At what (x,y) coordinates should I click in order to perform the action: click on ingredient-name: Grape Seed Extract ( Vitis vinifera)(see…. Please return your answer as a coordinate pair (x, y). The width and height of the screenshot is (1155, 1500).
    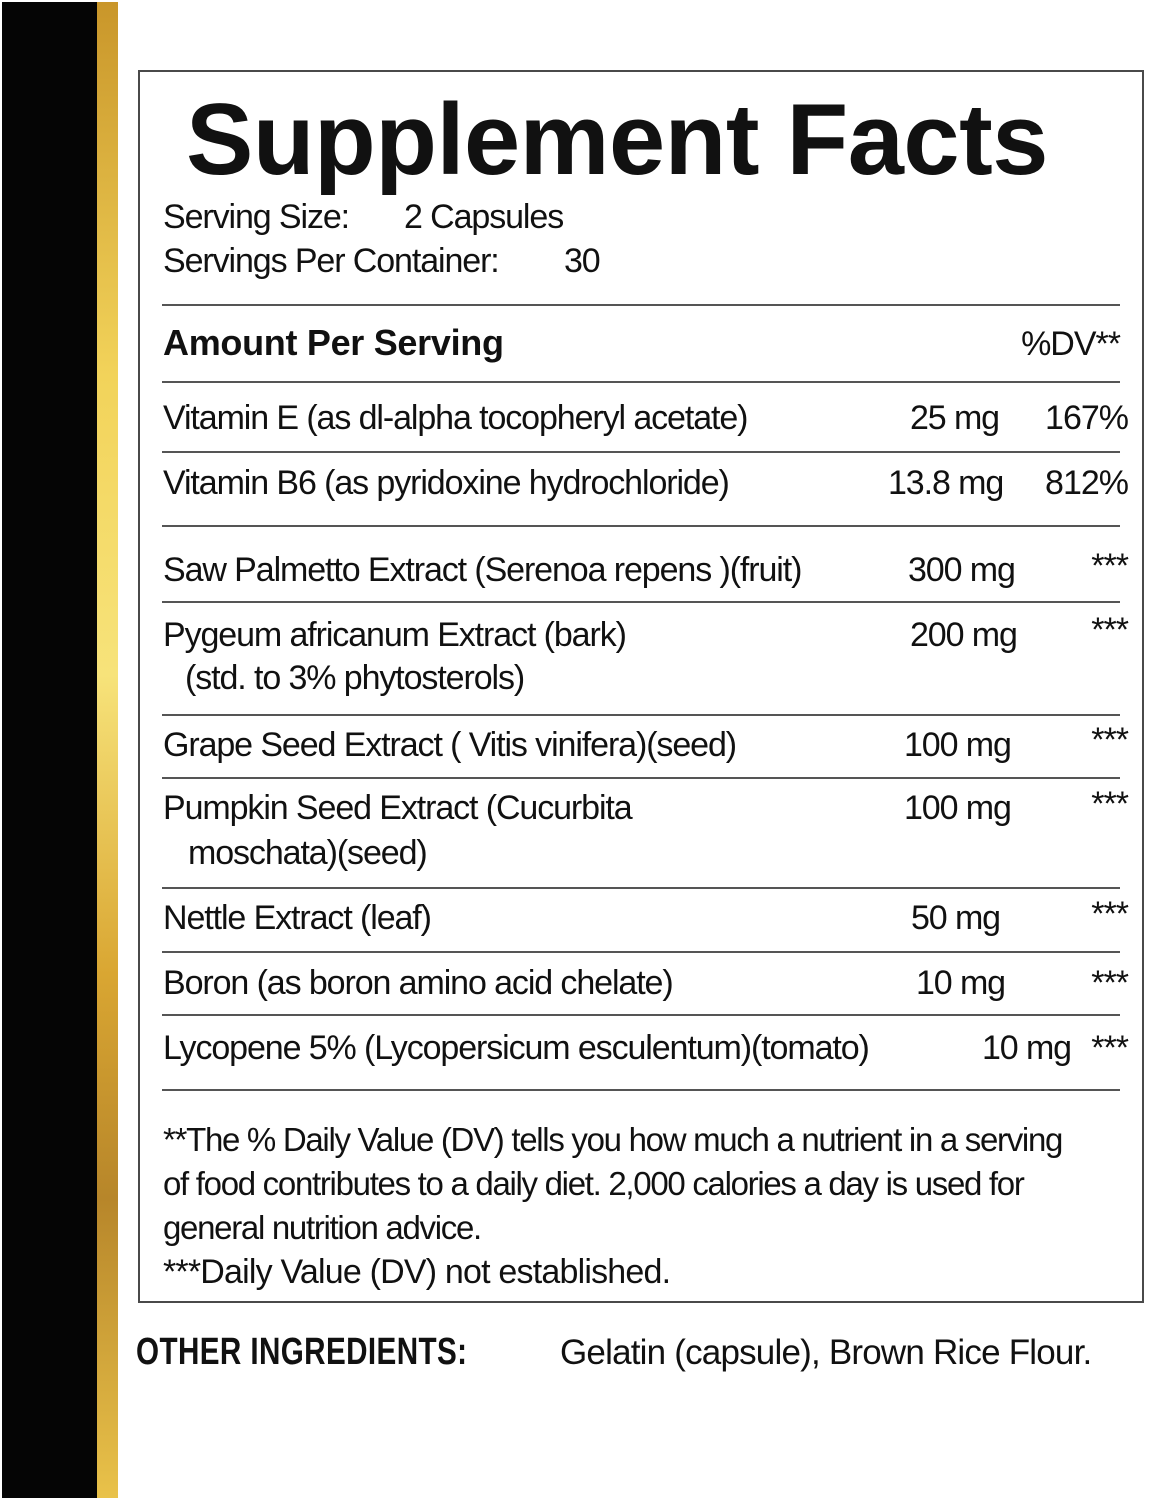
    Looking at the image, I should click on (450, 745).